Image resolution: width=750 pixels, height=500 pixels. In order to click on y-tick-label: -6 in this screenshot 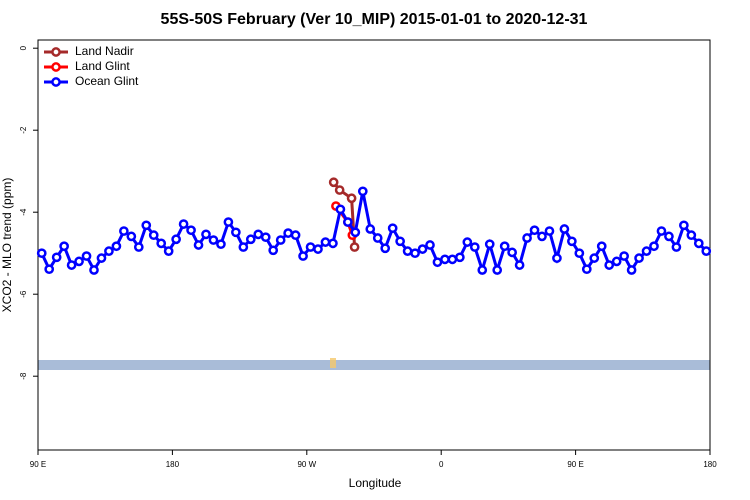, I will do `click(23, 294)`.